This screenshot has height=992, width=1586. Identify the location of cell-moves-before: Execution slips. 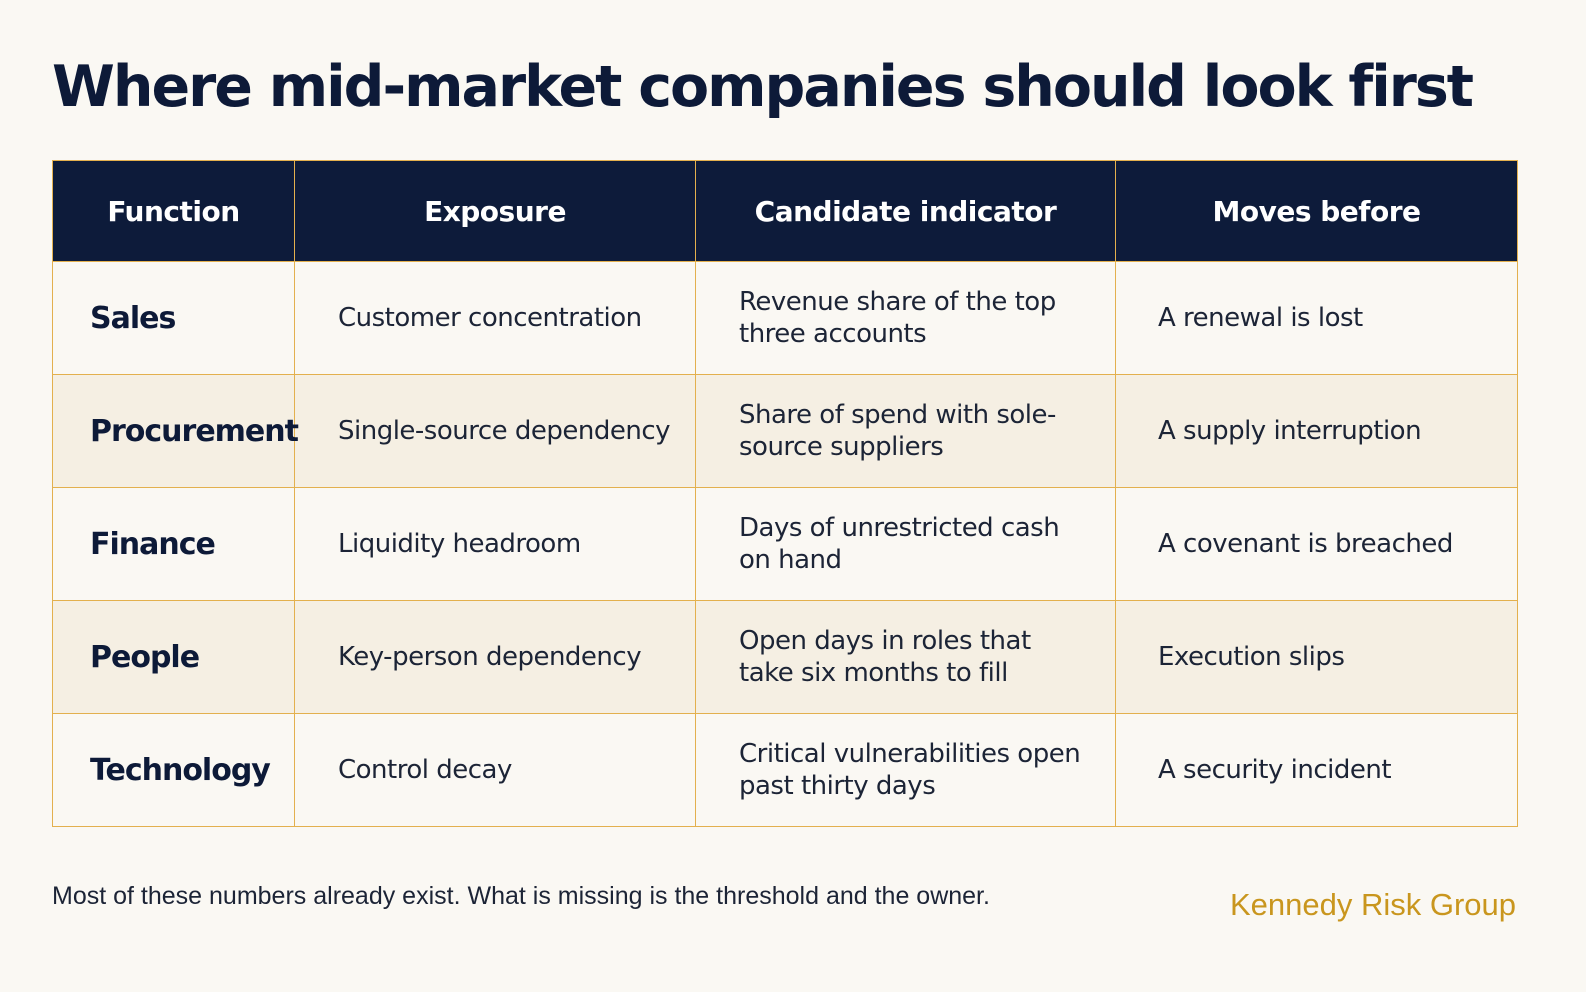
(1316, 657).